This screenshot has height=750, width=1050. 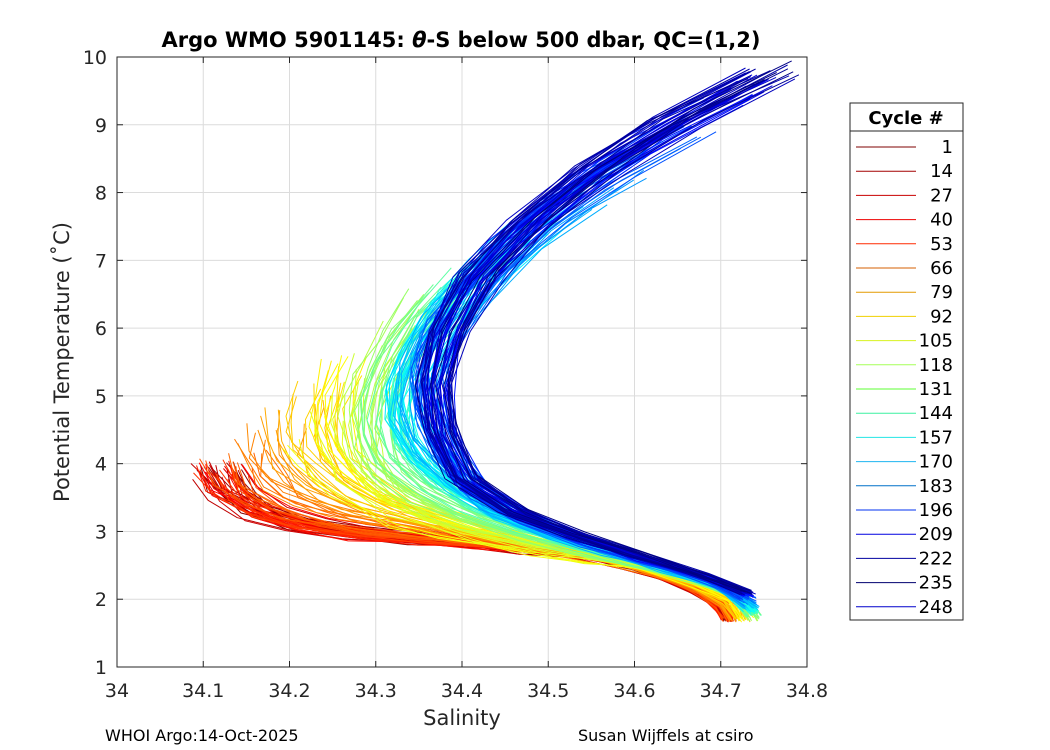 I want to click on y-tick-label: 7, so click(x=101, y=261).